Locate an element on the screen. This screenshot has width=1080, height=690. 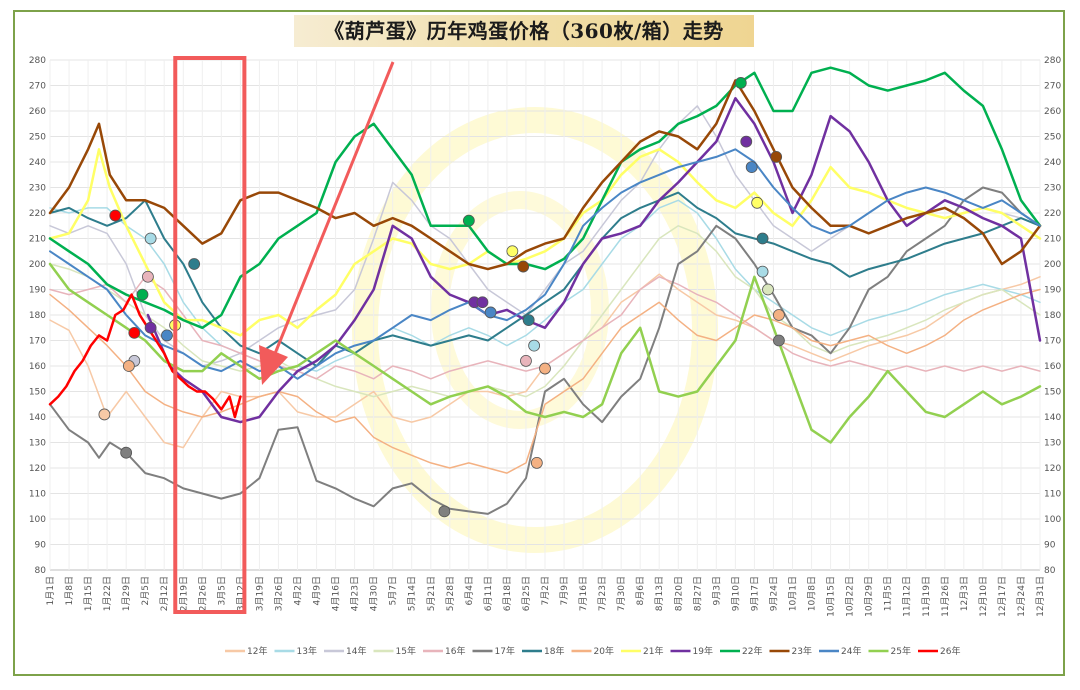
series-marker-24年 is located at coordinates (751, 167).